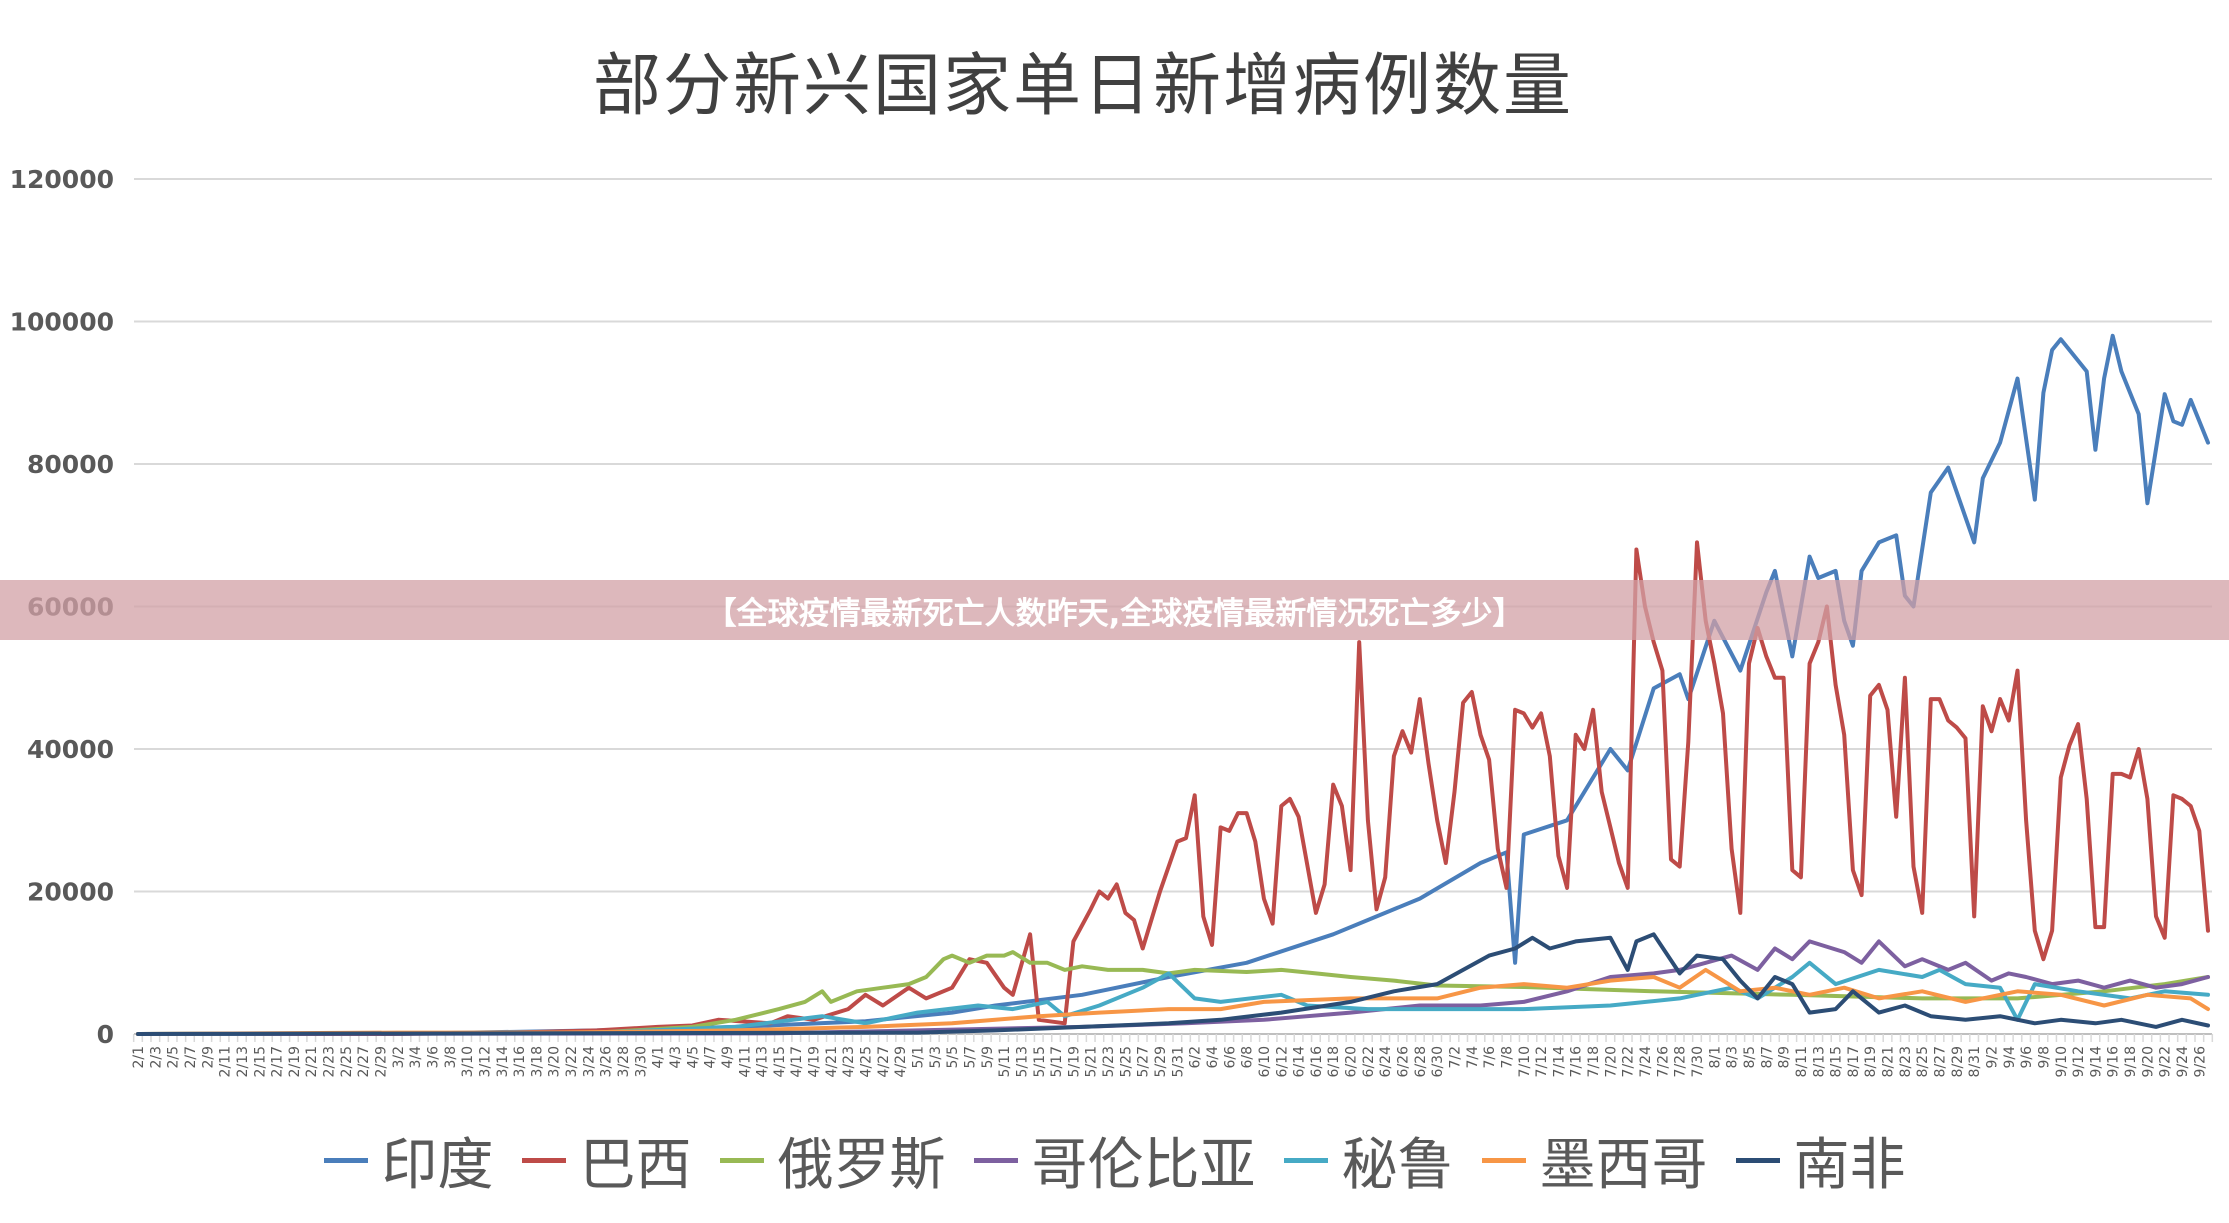 The image size is (2229, 1223). Describe the element at coordinates (815, 1061) in the screenshot. I see `x-tick-label: 4/19` at that location.